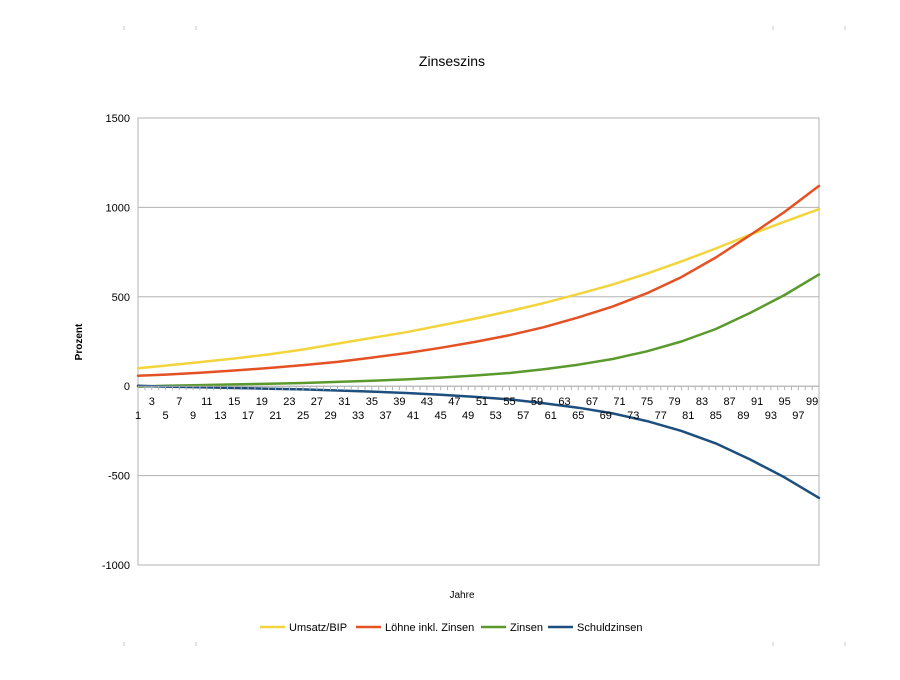 This screenshot has height=680, width=900. Describe the element at coordinates (429, 628) in the screenshot. I see `legend-label: Löhne inkl. Zinsen` at that location.